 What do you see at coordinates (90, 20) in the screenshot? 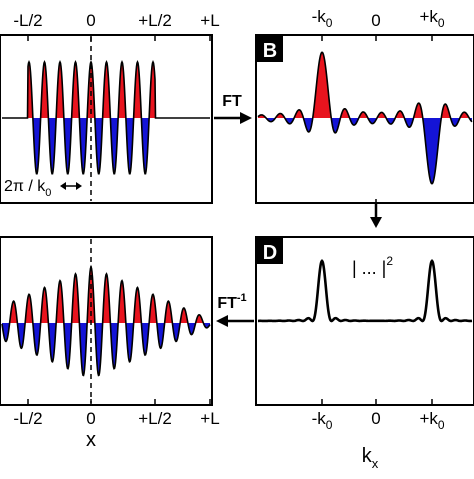
I see `tick-label-zero: 0` at bounding box center [90, 20].